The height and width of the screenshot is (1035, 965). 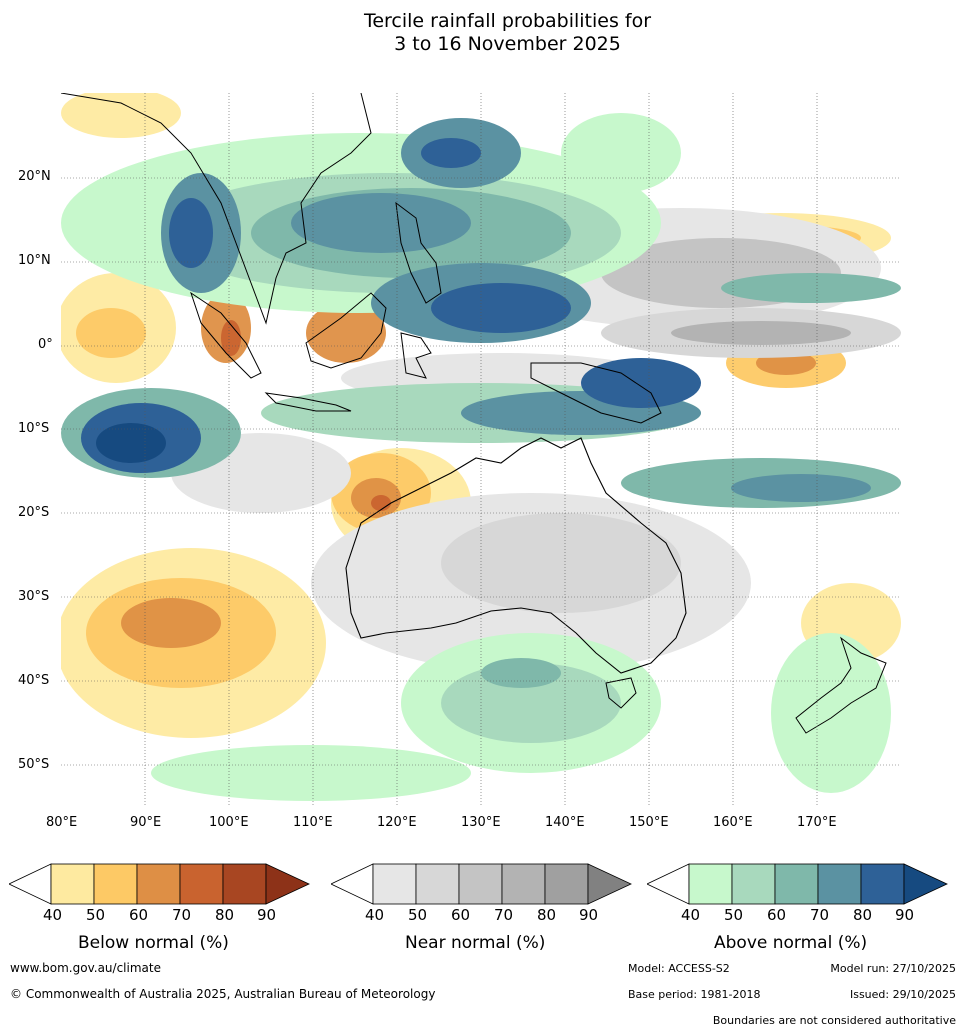 What do you see at coordinates (85, 968) in the screenshot?
I see `website-link: www.bom.gov.au/climate` at bounding box center [85, 968].